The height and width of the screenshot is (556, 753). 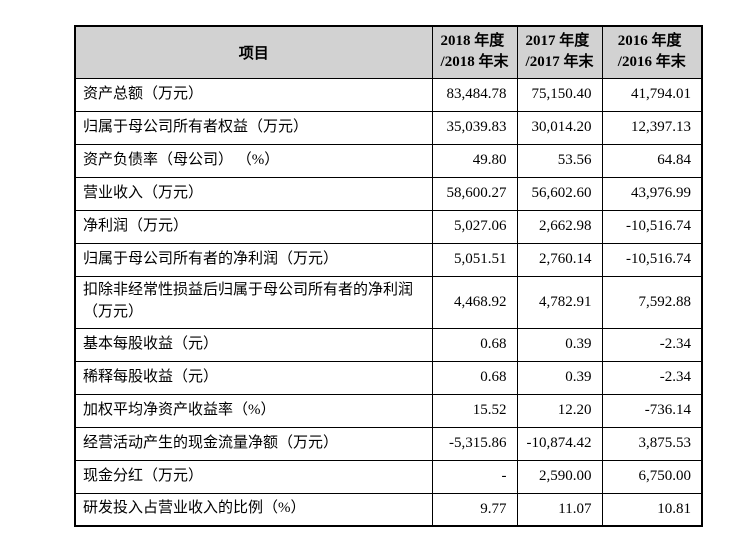 What do you see at coordinates (559, 193) in the screenshot?
I see `value-cell: 56,602.60` at bounding box center [559, 193].